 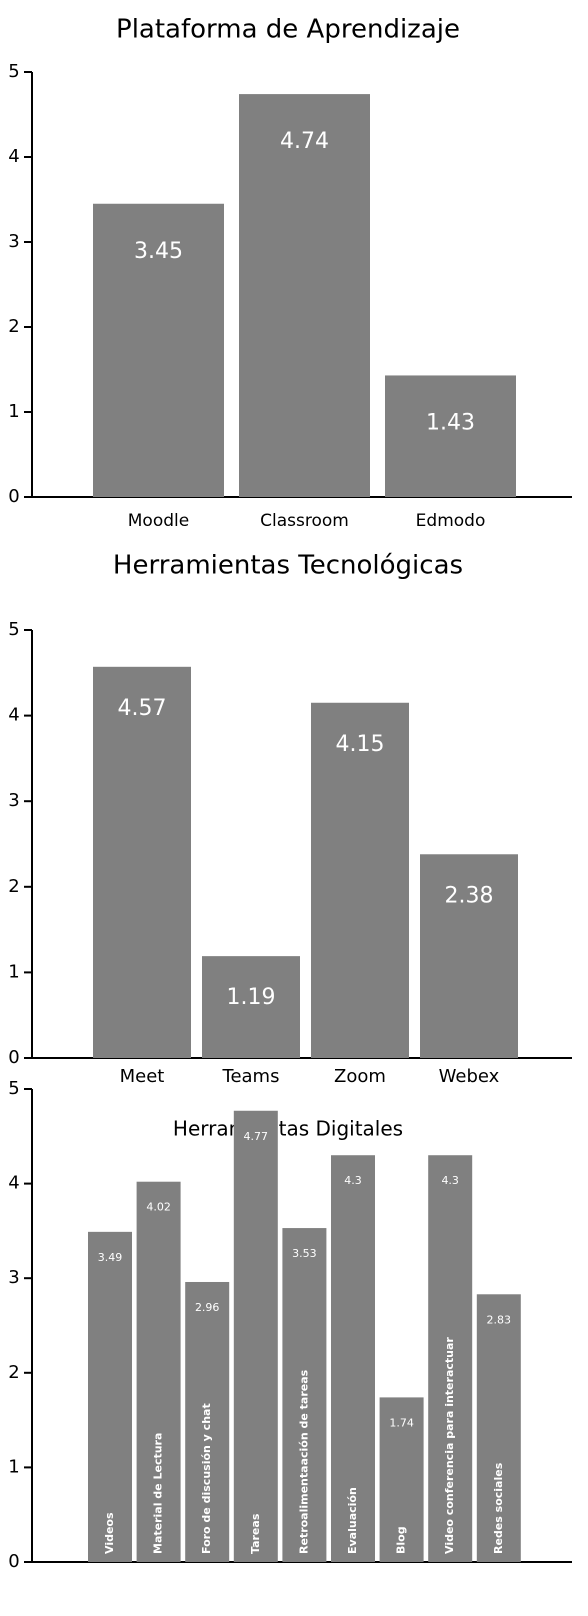 I want to click on x-tick-label: Meet, so click(x=142, y=1076).